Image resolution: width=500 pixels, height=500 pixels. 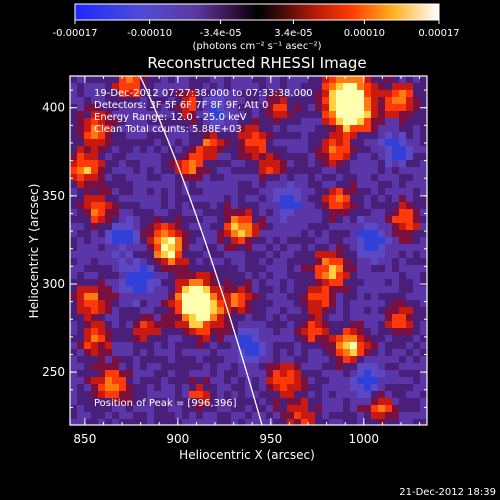 I want to click on y-tick-label: 300, so click(x=53, y=284).